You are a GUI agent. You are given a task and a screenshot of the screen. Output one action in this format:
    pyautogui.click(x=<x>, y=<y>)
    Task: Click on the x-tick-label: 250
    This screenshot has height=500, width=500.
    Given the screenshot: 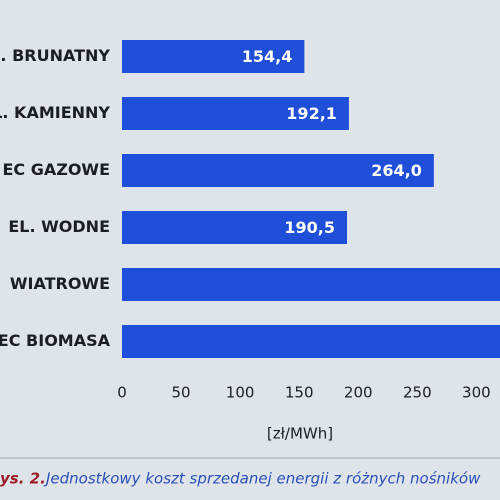 What is the action you would take?
    pyautogui.click(x=417, y=393)
    